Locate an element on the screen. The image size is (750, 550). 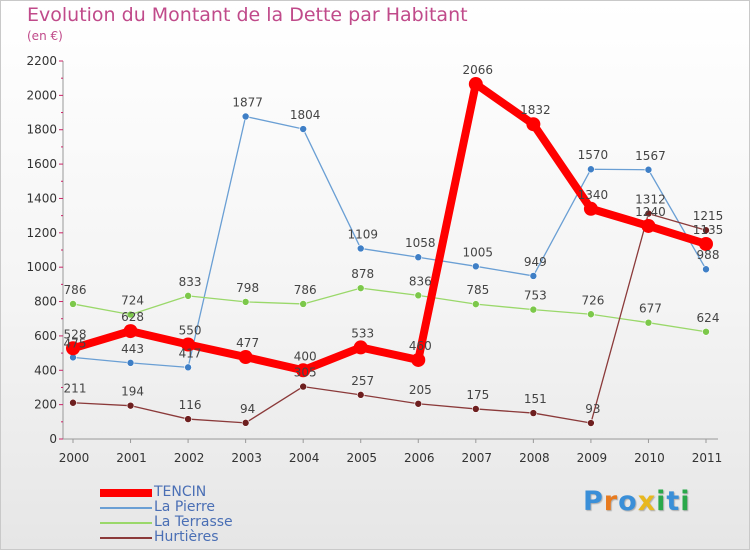
data-label-la-terrasse: 624 is located at coordinates (708, 318).